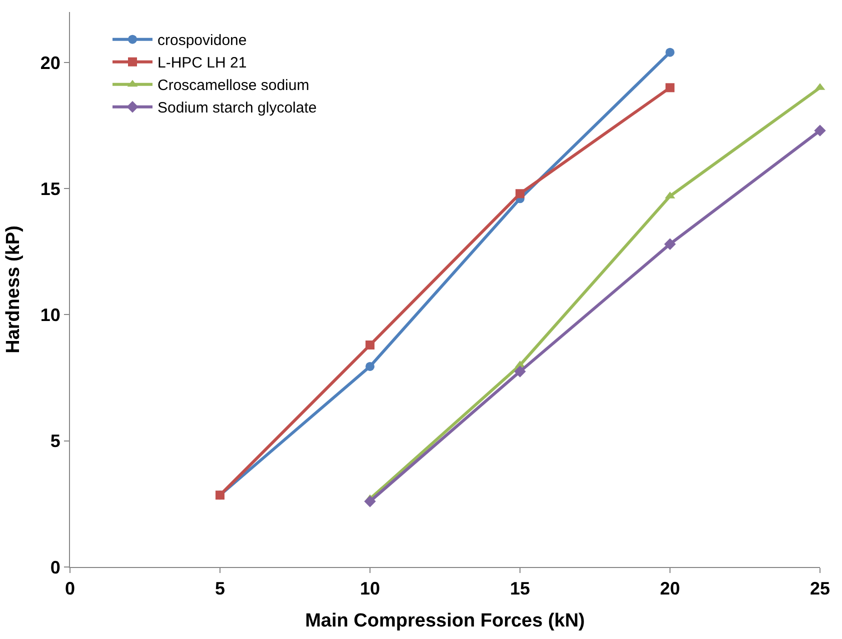 The image size is (842, 639). What do you see at coordinates (50, 188) in the screenshot?
I see `y-tick-label: 15` at bounding box center [50, 188].